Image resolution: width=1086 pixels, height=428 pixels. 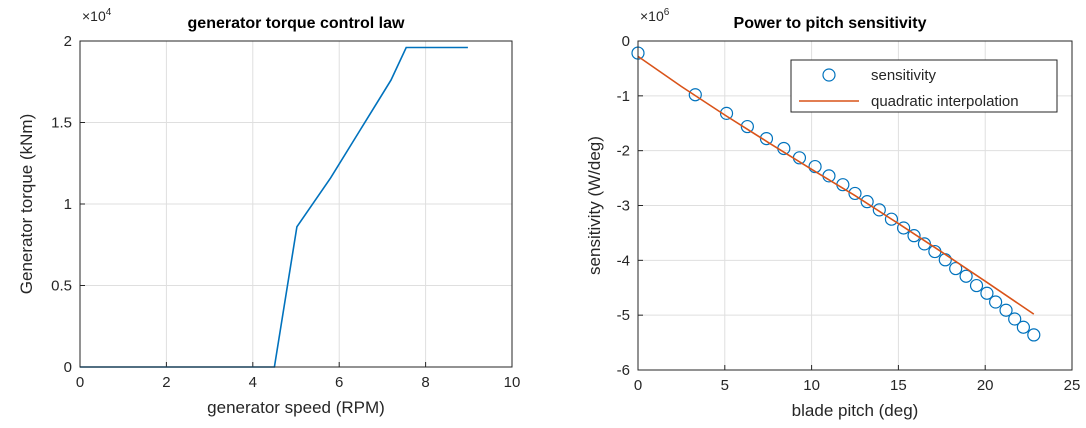 I want to click on x-tick-label: 4, so click(x=253, y=382).